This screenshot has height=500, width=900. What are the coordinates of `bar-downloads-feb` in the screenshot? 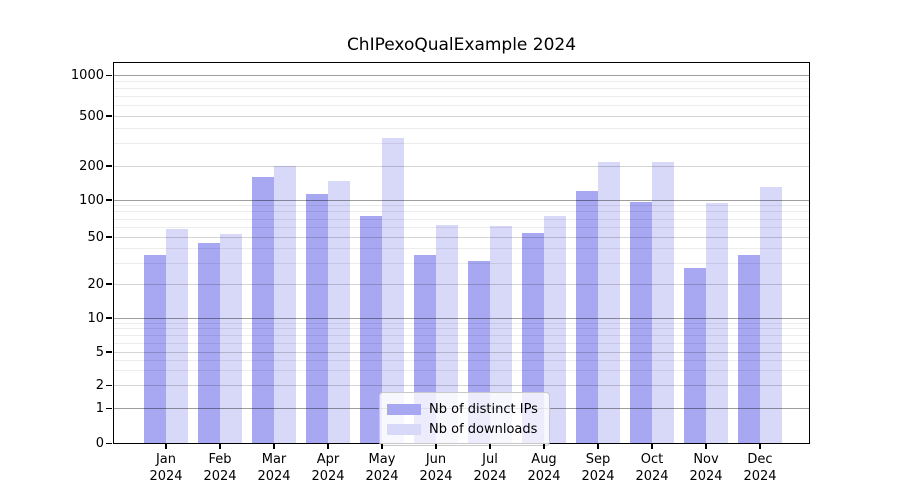 It's located at (230, 338).